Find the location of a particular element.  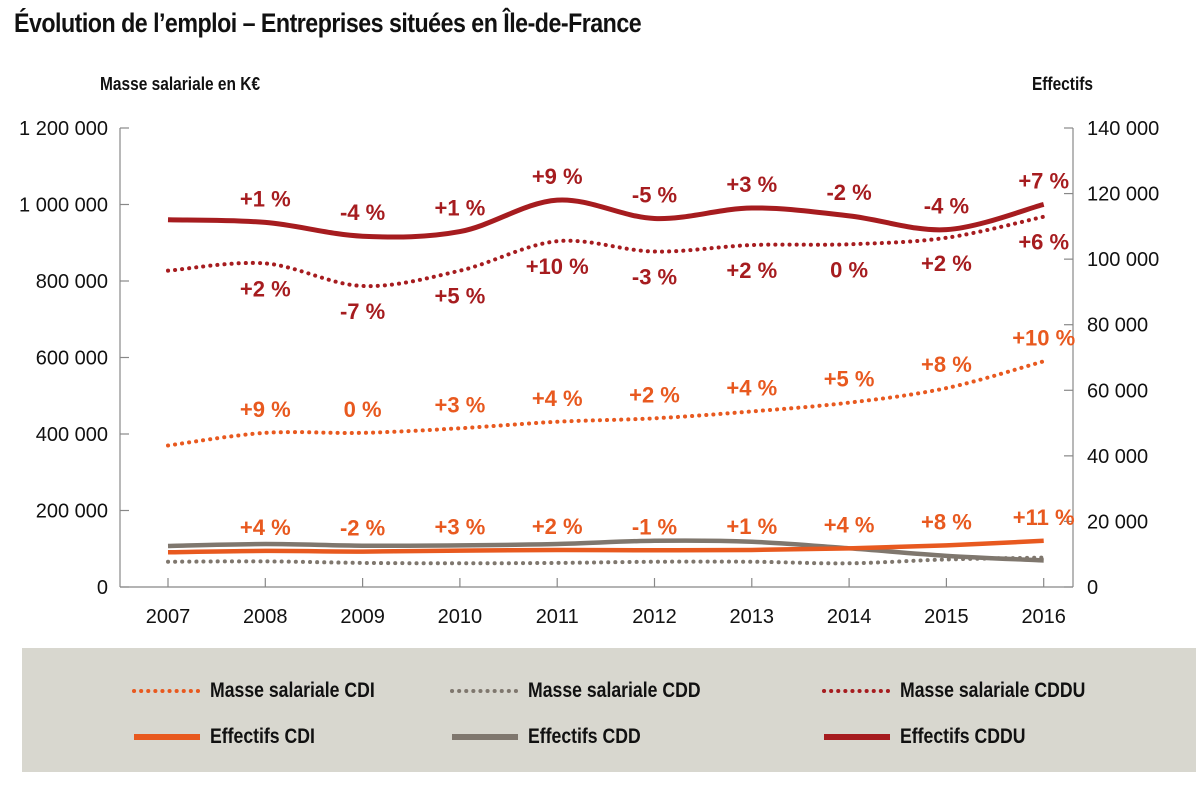

y-left-tick-label: 0 is located at coordinates (102, 588).